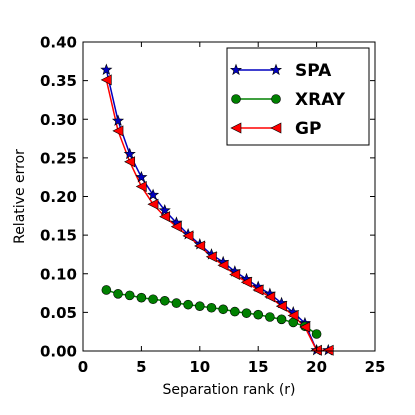 The height and width of the screenshot is (415, 415). I want to click on x-tick-label: 15, so click(258, 367).